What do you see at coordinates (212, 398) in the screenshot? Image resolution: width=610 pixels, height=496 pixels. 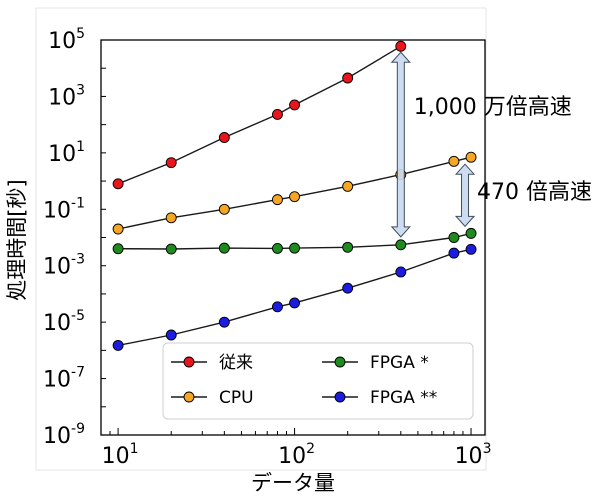 I see `legend-entry-1: CPU` at bounding box center [212, 398].